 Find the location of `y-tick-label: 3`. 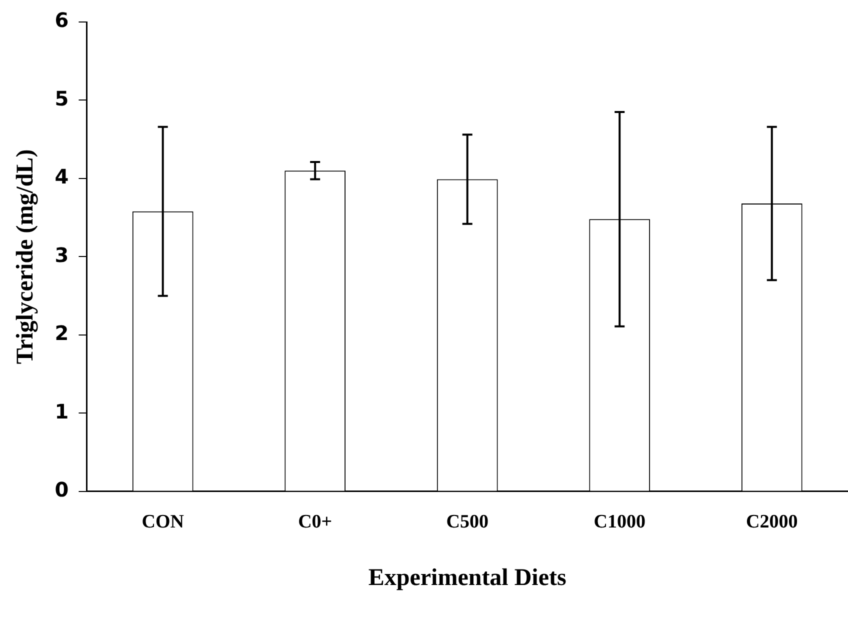

y-tick-label: 3 is located at coordinates (61, 254).